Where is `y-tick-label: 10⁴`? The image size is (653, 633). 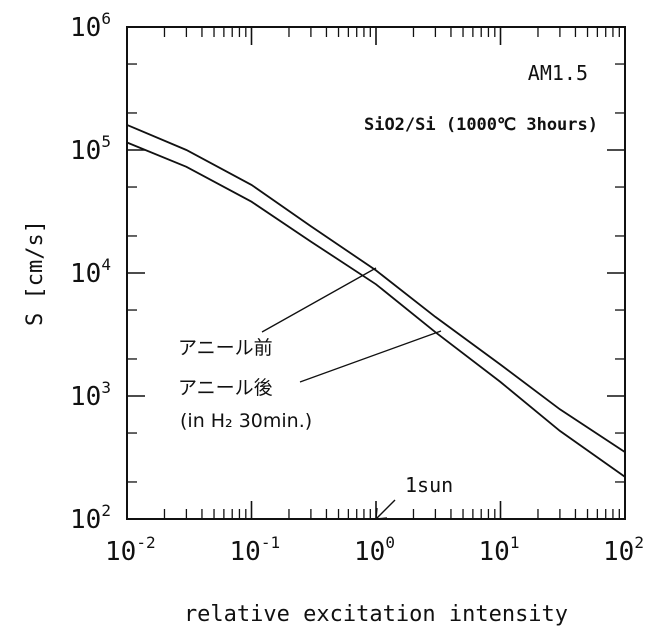 y-tick-label: 10⁴ is located at coordinates (90, 272).